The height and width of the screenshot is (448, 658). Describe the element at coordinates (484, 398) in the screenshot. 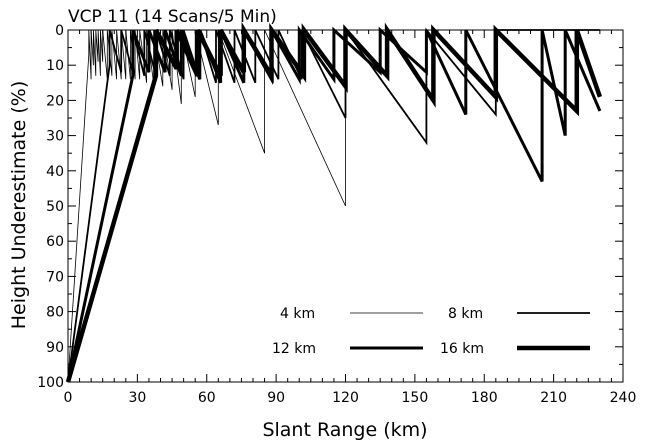

I see `x-tick-label: 180` at that location.